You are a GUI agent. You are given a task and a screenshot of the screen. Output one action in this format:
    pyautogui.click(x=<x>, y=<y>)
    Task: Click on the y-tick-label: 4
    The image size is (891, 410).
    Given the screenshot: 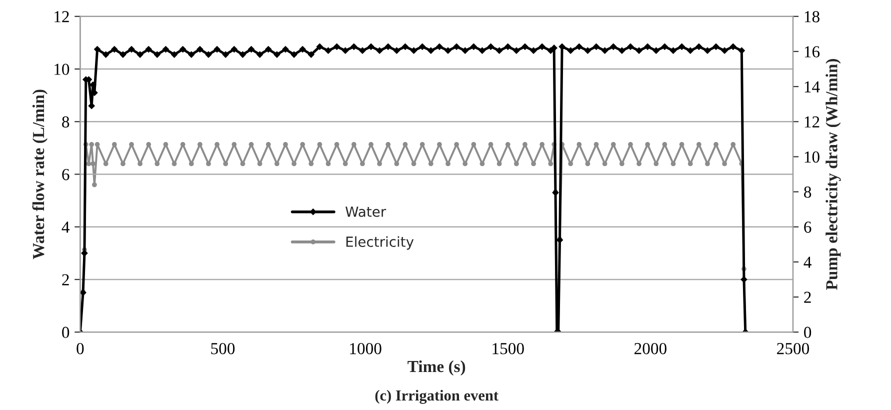 What is the action you would take?
    pyautogui.click(x=66, y=227)
    